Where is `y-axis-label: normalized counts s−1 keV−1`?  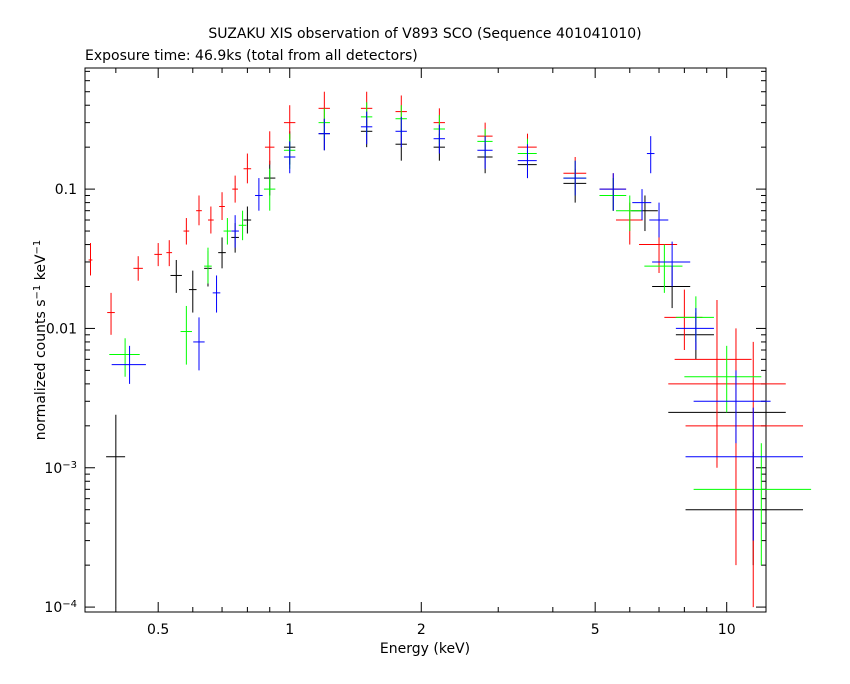
y-axis-label: normalized counts s−1 keV−1 is located at coordinates (41, 340).